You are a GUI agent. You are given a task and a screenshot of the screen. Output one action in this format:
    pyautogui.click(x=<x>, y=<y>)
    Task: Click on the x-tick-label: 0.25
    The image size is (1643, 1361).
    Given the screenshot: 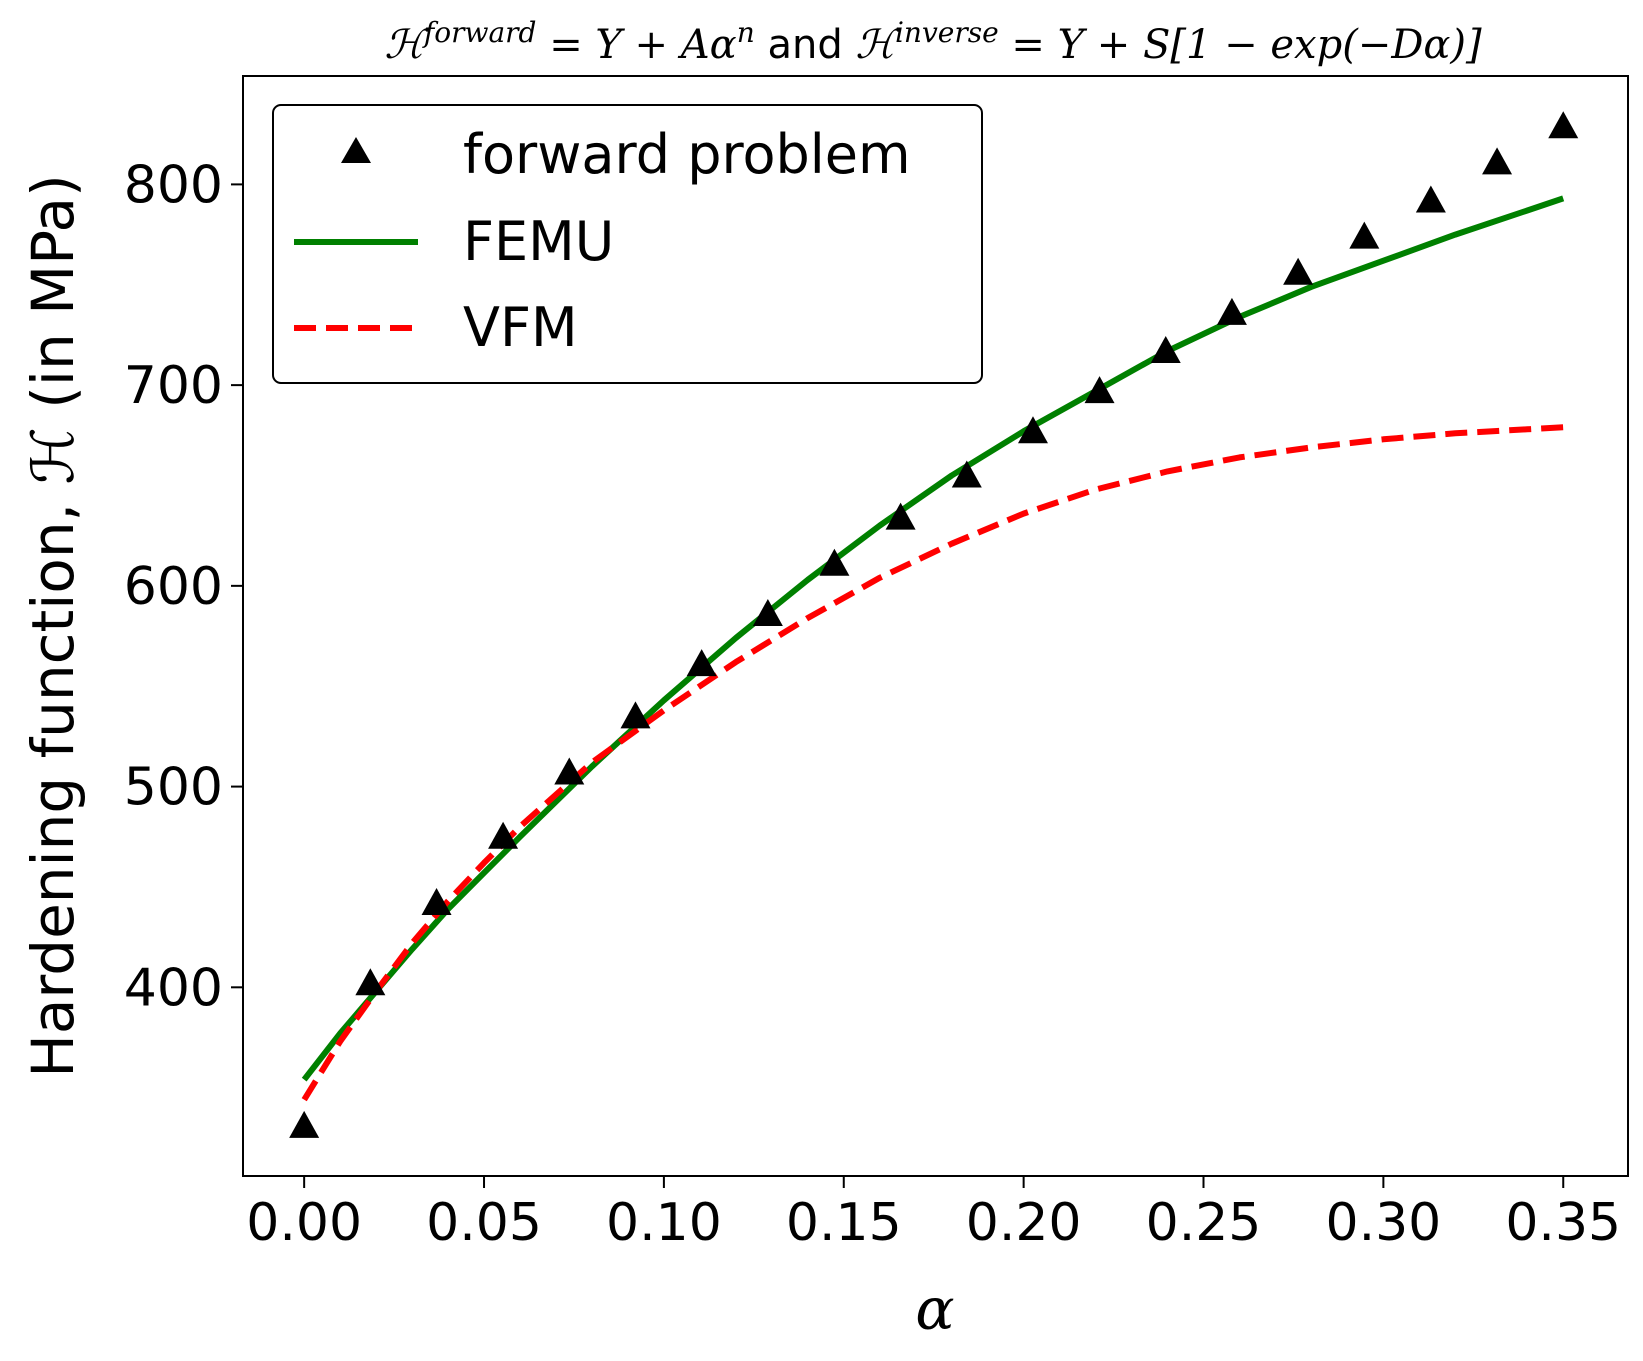 What is the action you would take?
    pyautogui.click(x=1204, y=1223)
    